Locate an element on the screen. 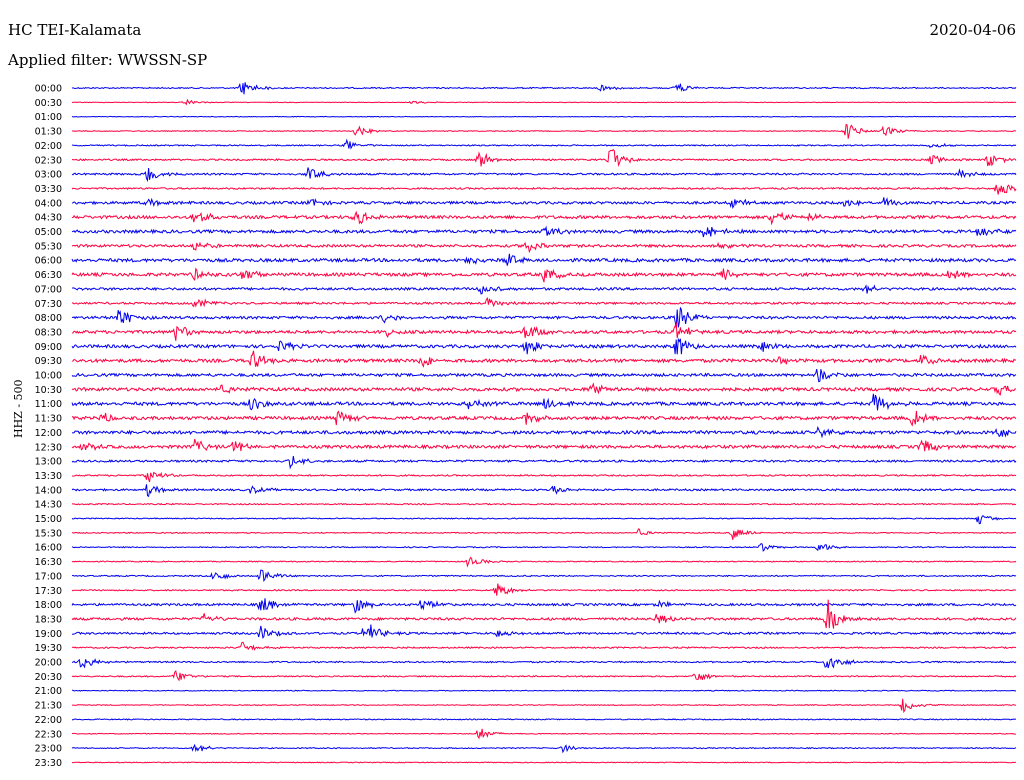  time-tick-label: 00:00 is located at coordinates (48, 89).